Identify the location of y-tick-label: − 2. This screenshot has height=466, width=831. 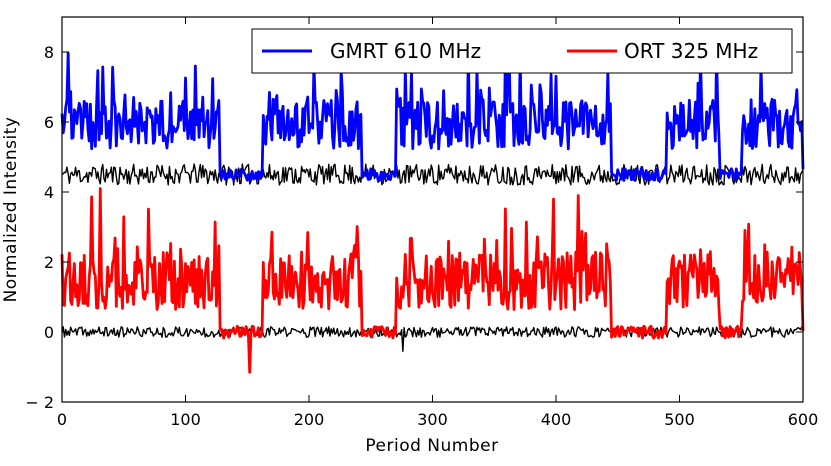
(39, 402).